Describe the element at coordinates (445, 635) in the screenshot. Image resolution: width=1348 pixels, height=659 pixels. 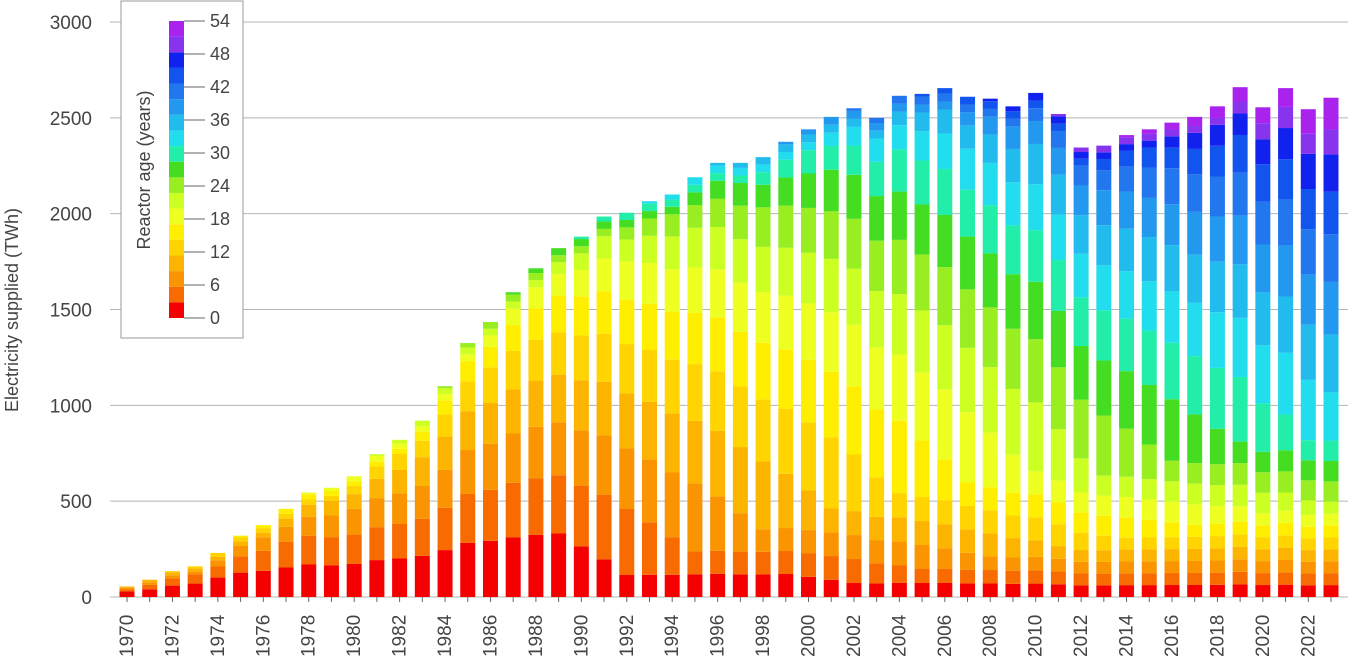
I see `x-tick-label: 1984` at that location.